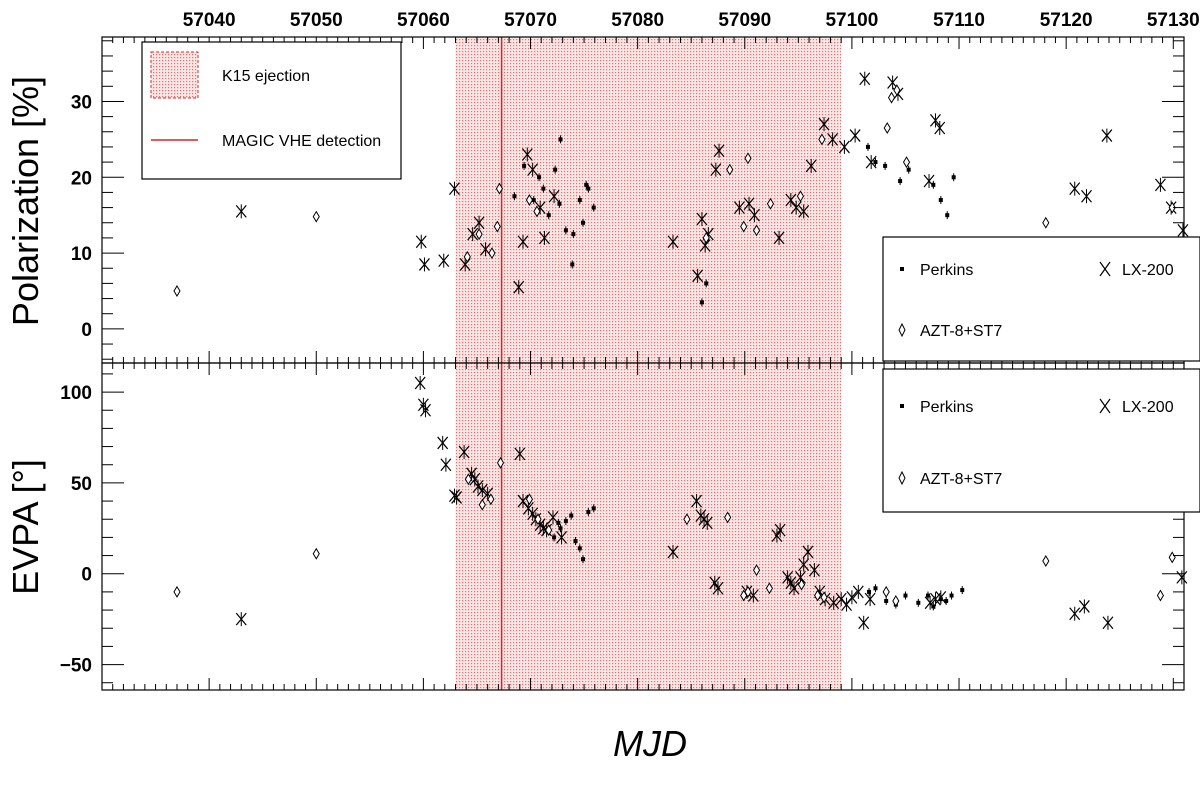  What do you see at coordinates (86, 330) in the screenshot?
I see `y-tick-label: 0` at bounding box center [86, 330].